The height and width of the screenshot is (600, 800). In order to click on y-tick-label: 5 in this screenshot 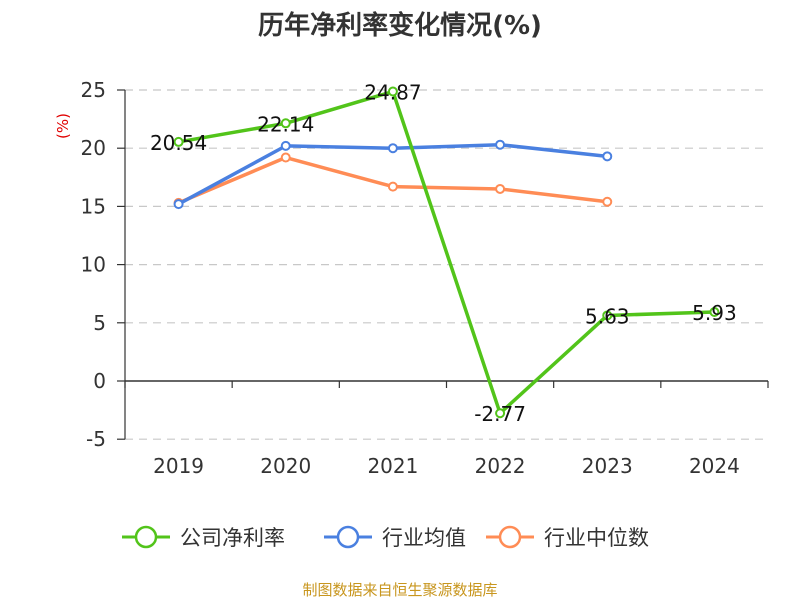, I will do `click(99, 323)`.